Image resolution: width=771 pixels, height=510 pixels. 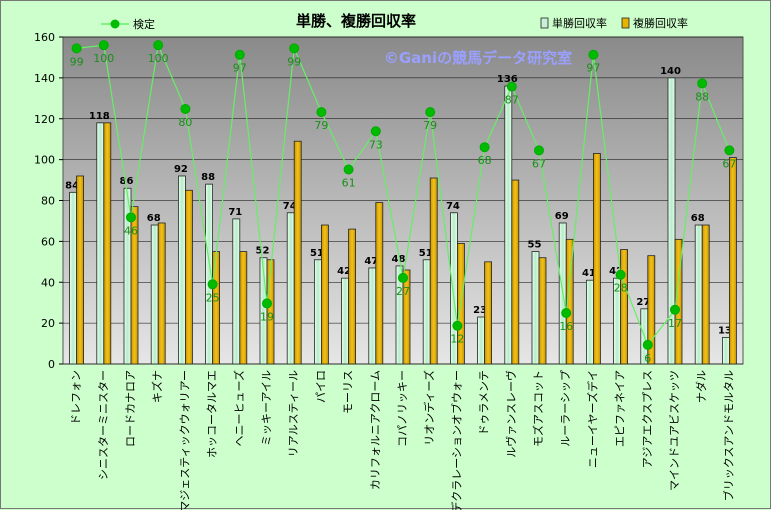 What do you see at coordinates (239, 408) in the screenshot?
I see `category-label: ヘニーヒューズ` at bounding box center [239, 408].